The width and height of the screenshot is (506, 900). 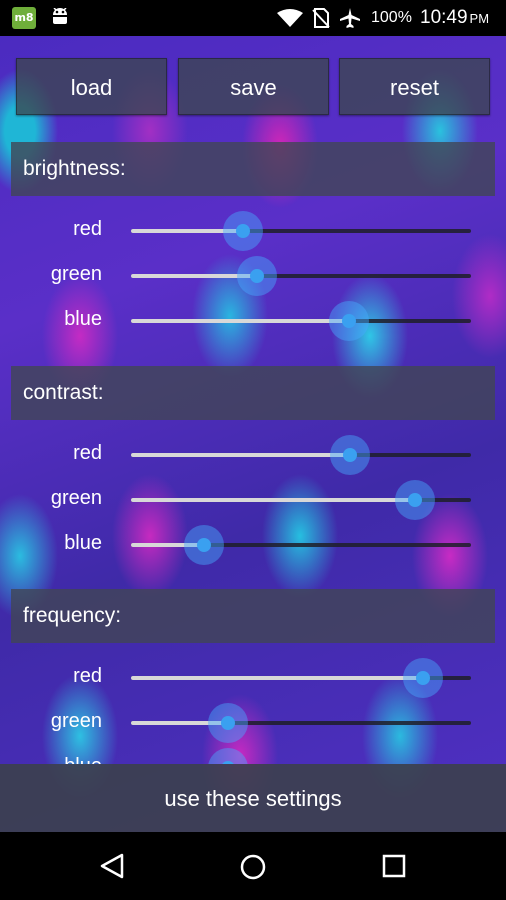 What do you see at coordinates (83, 319) in the screenshot?
I see `slider-label-brightness-blue: blue` at bounding box center [83, 319].